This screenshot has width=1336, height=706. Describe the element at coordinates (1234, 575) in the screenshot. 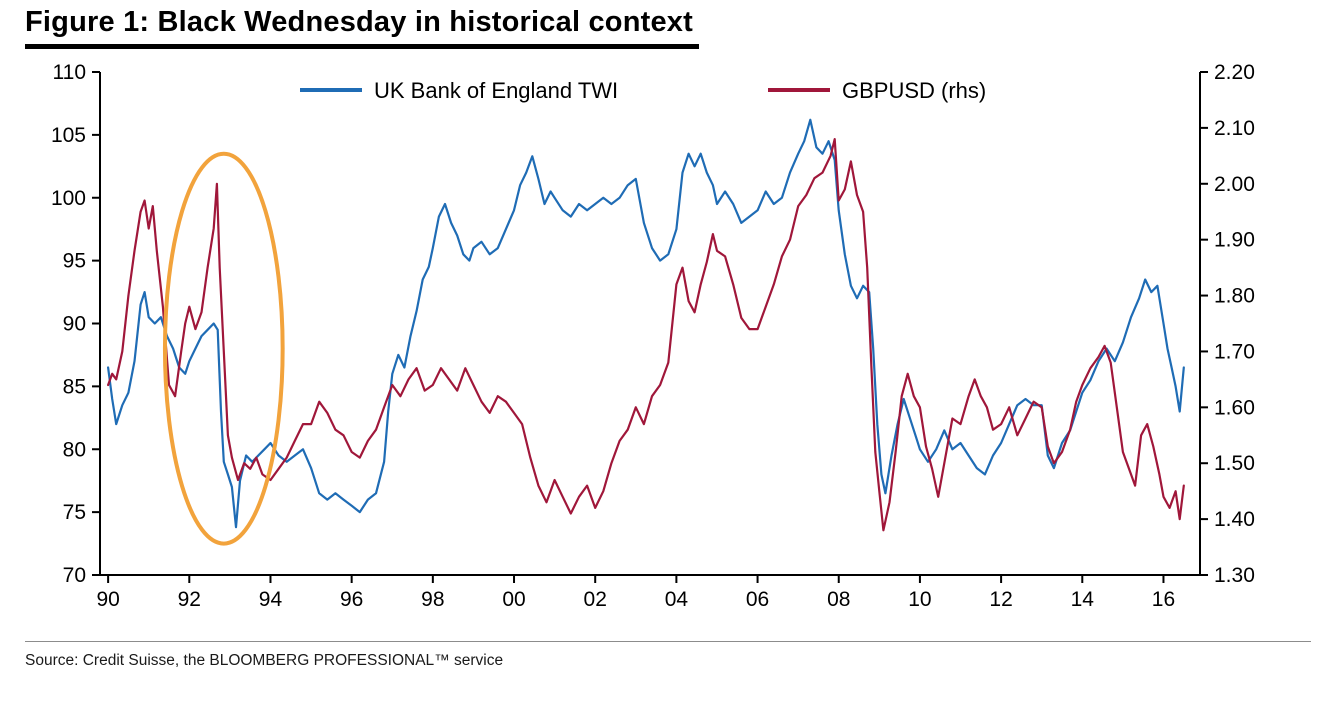

I see `y-right-tick-label: 1.30` at that location.